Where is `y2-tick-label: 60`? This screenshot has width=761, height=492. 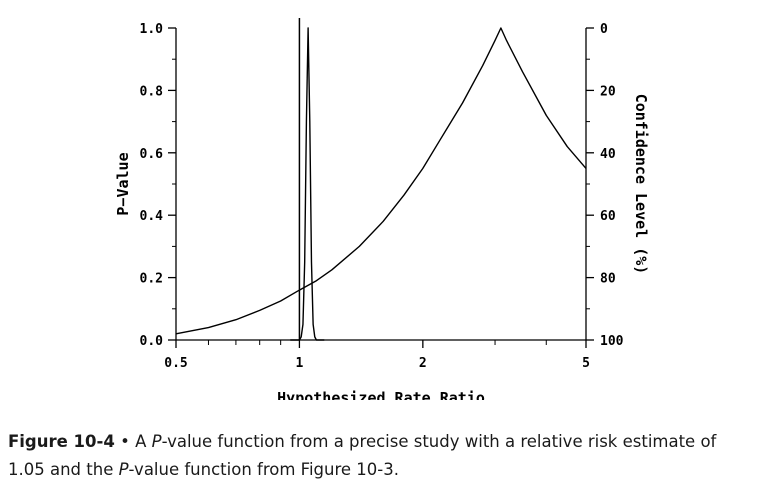 y2-tick-label: 60 is located at coordinates (608, 216).